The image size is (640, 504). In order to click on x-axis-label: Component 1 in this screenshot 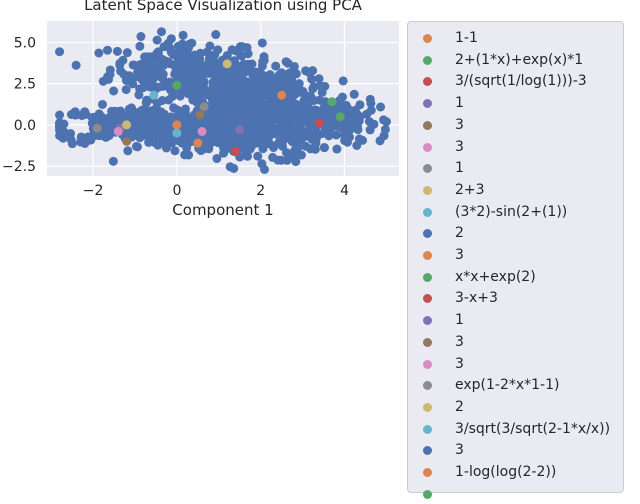, I will do `click(222, 210)`.